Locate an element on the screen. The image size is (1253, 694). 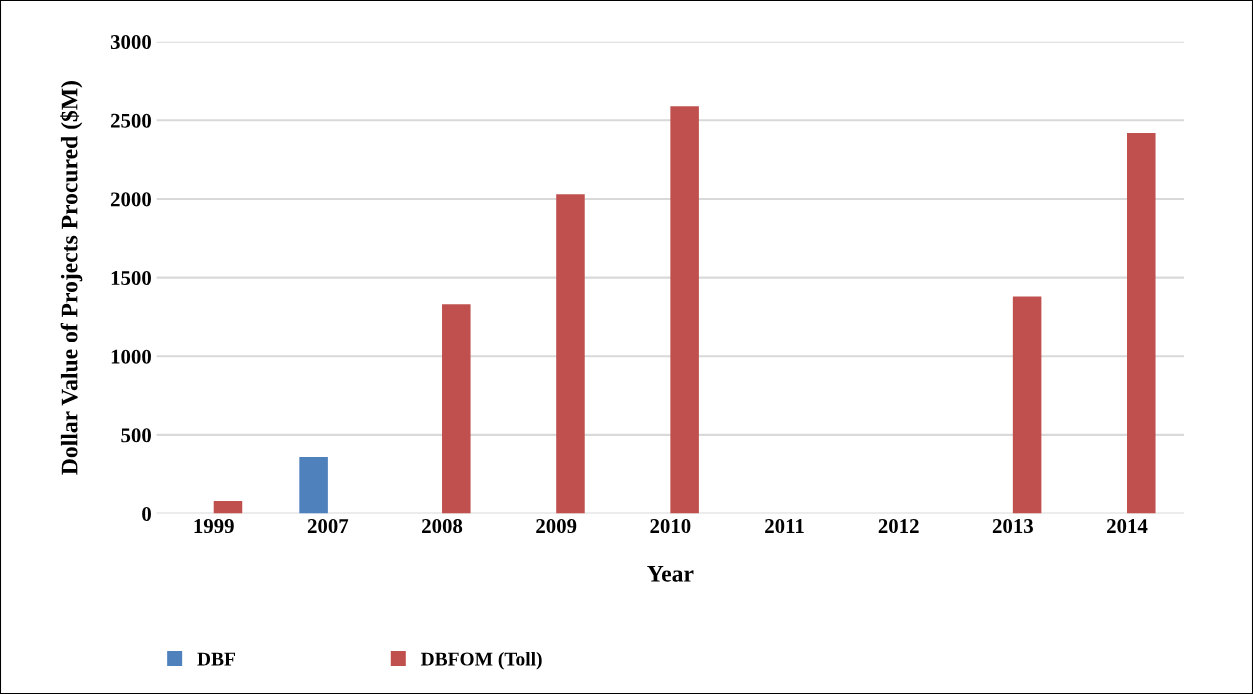
y-tick-label: 2000 is located at coordinates (130, 199).